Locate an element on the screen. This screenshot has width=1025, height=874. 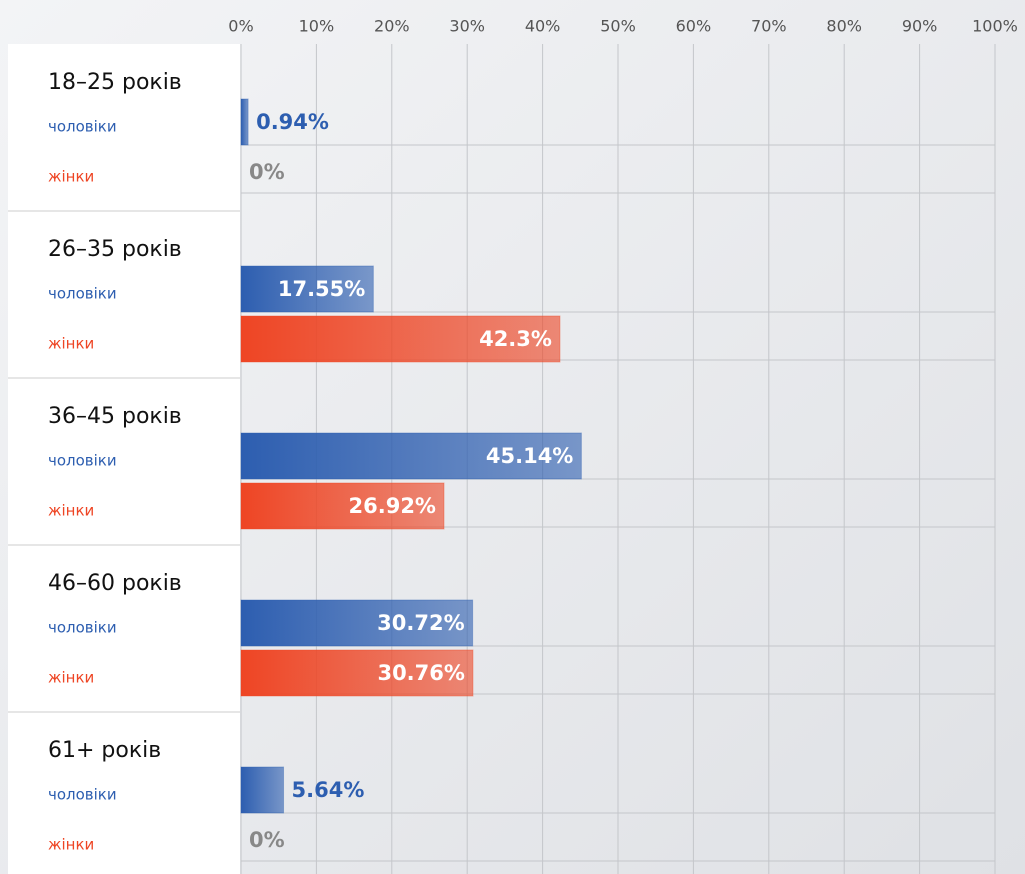
value-label: 30.76% is located at coordinates (420, 673).